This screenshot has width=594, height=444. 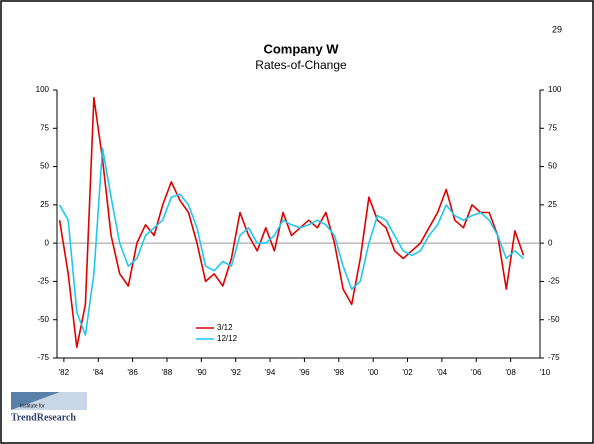 What do you see at coordinates (339, 372) in the screenshot?
I see `x-tick-label: '98` at bounding box center [339, 372].